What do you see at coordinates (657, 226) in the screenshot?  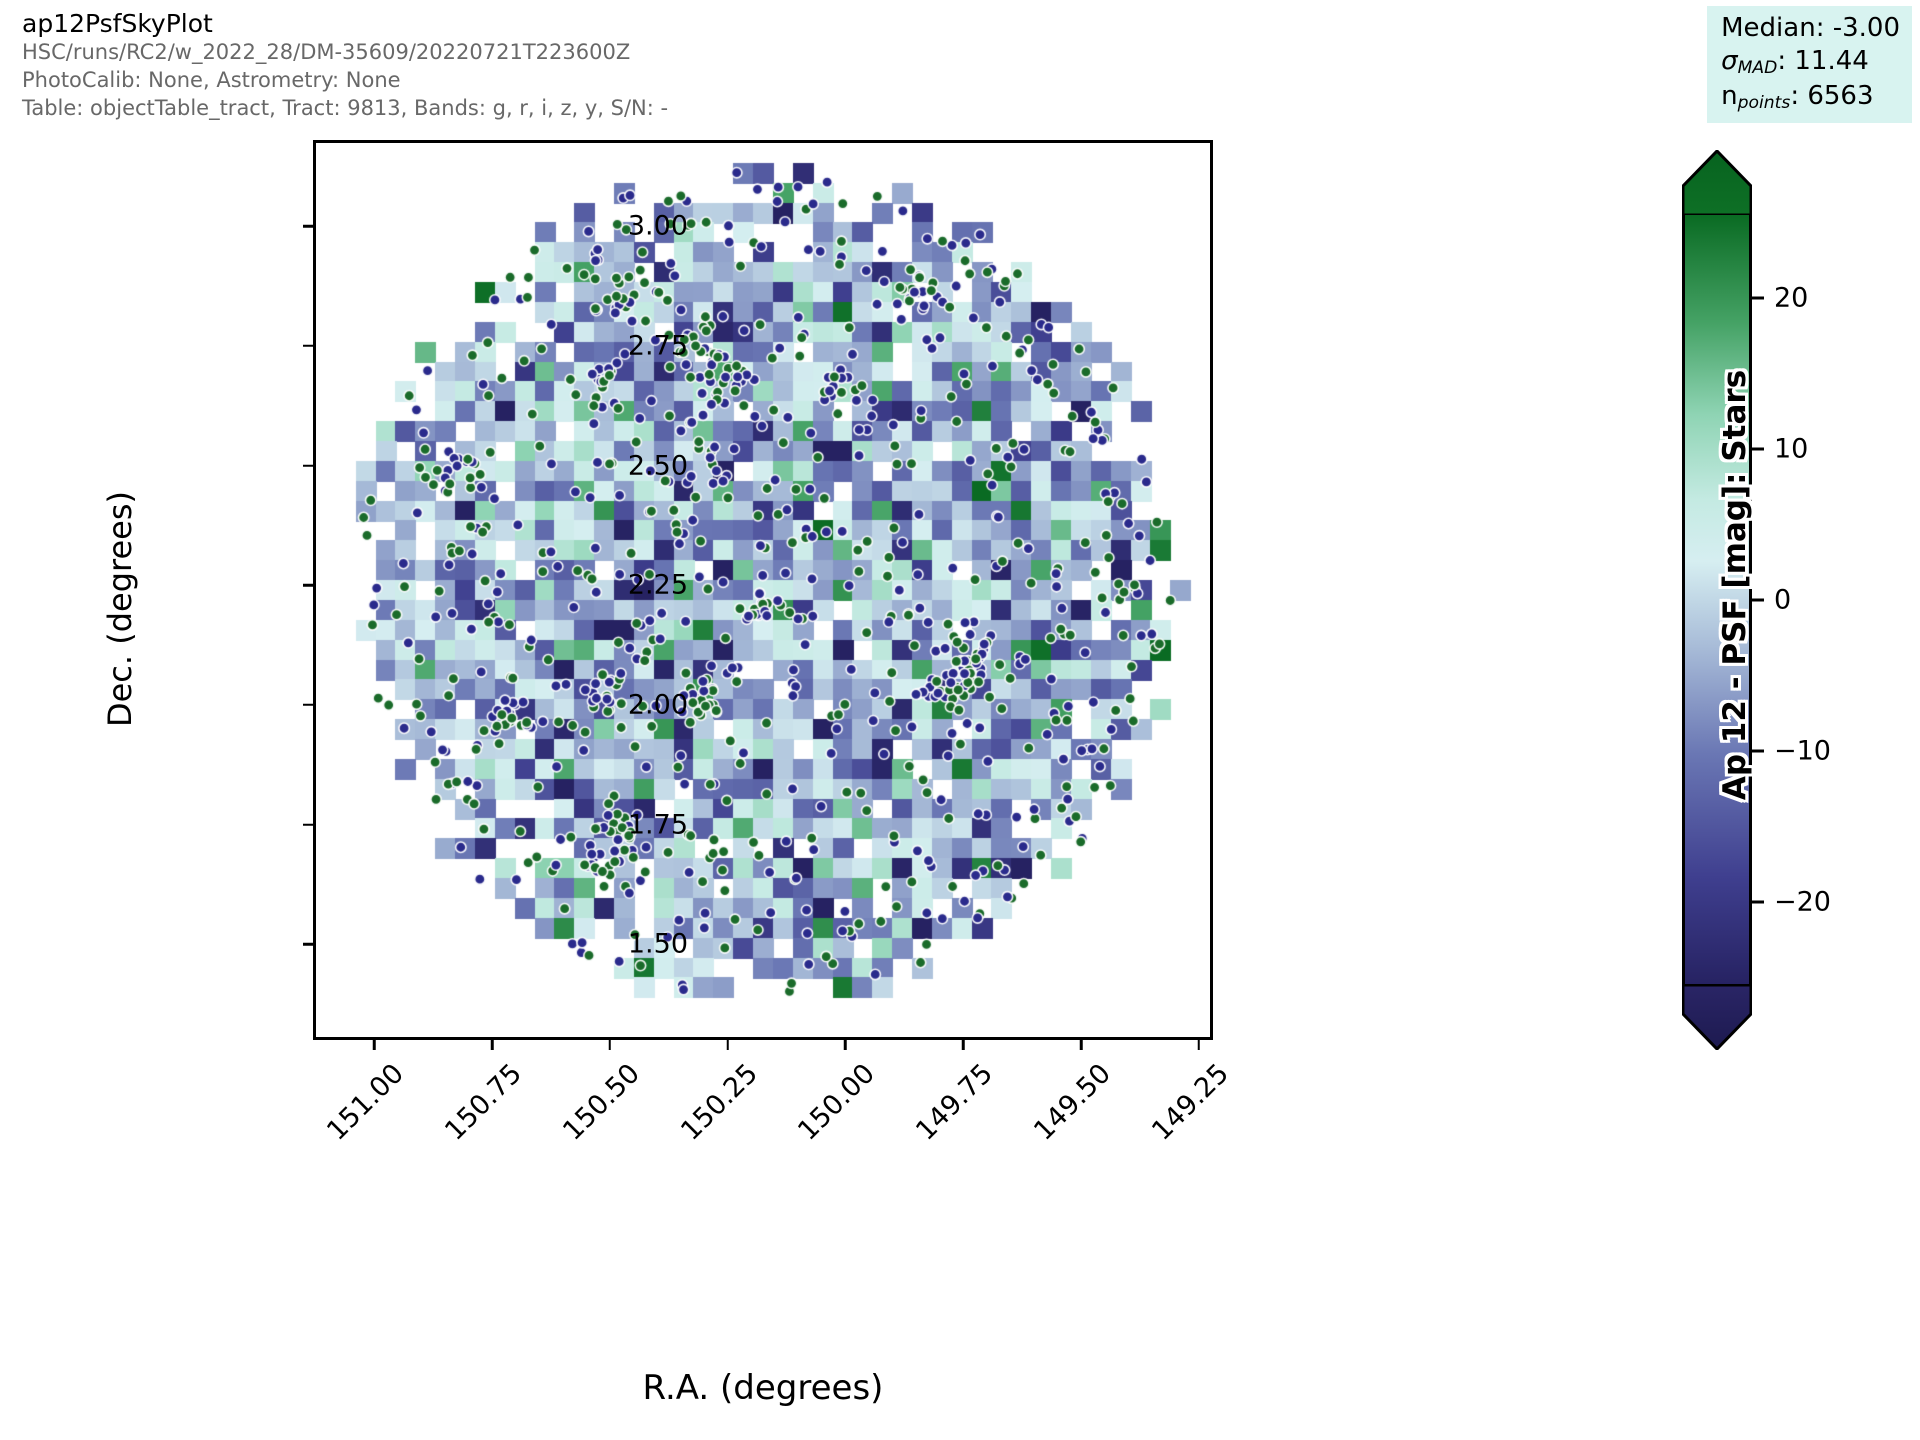 I see `y-tick-label: 3.00` at bounding box center [657, 226].